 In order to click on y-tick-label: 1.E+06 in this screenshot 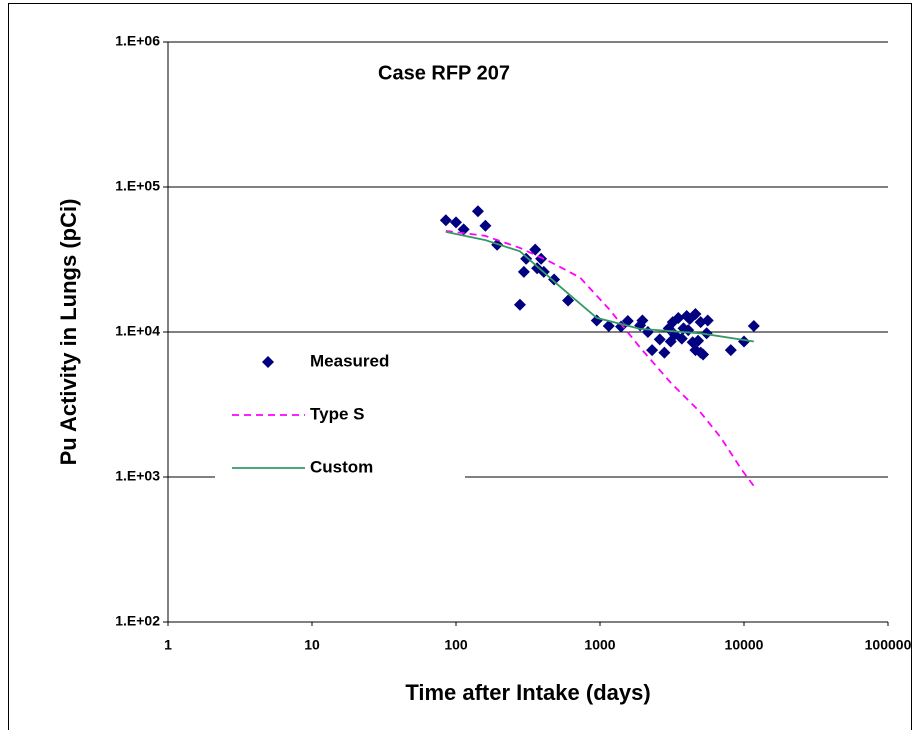, I will do `click(137, 41)`.